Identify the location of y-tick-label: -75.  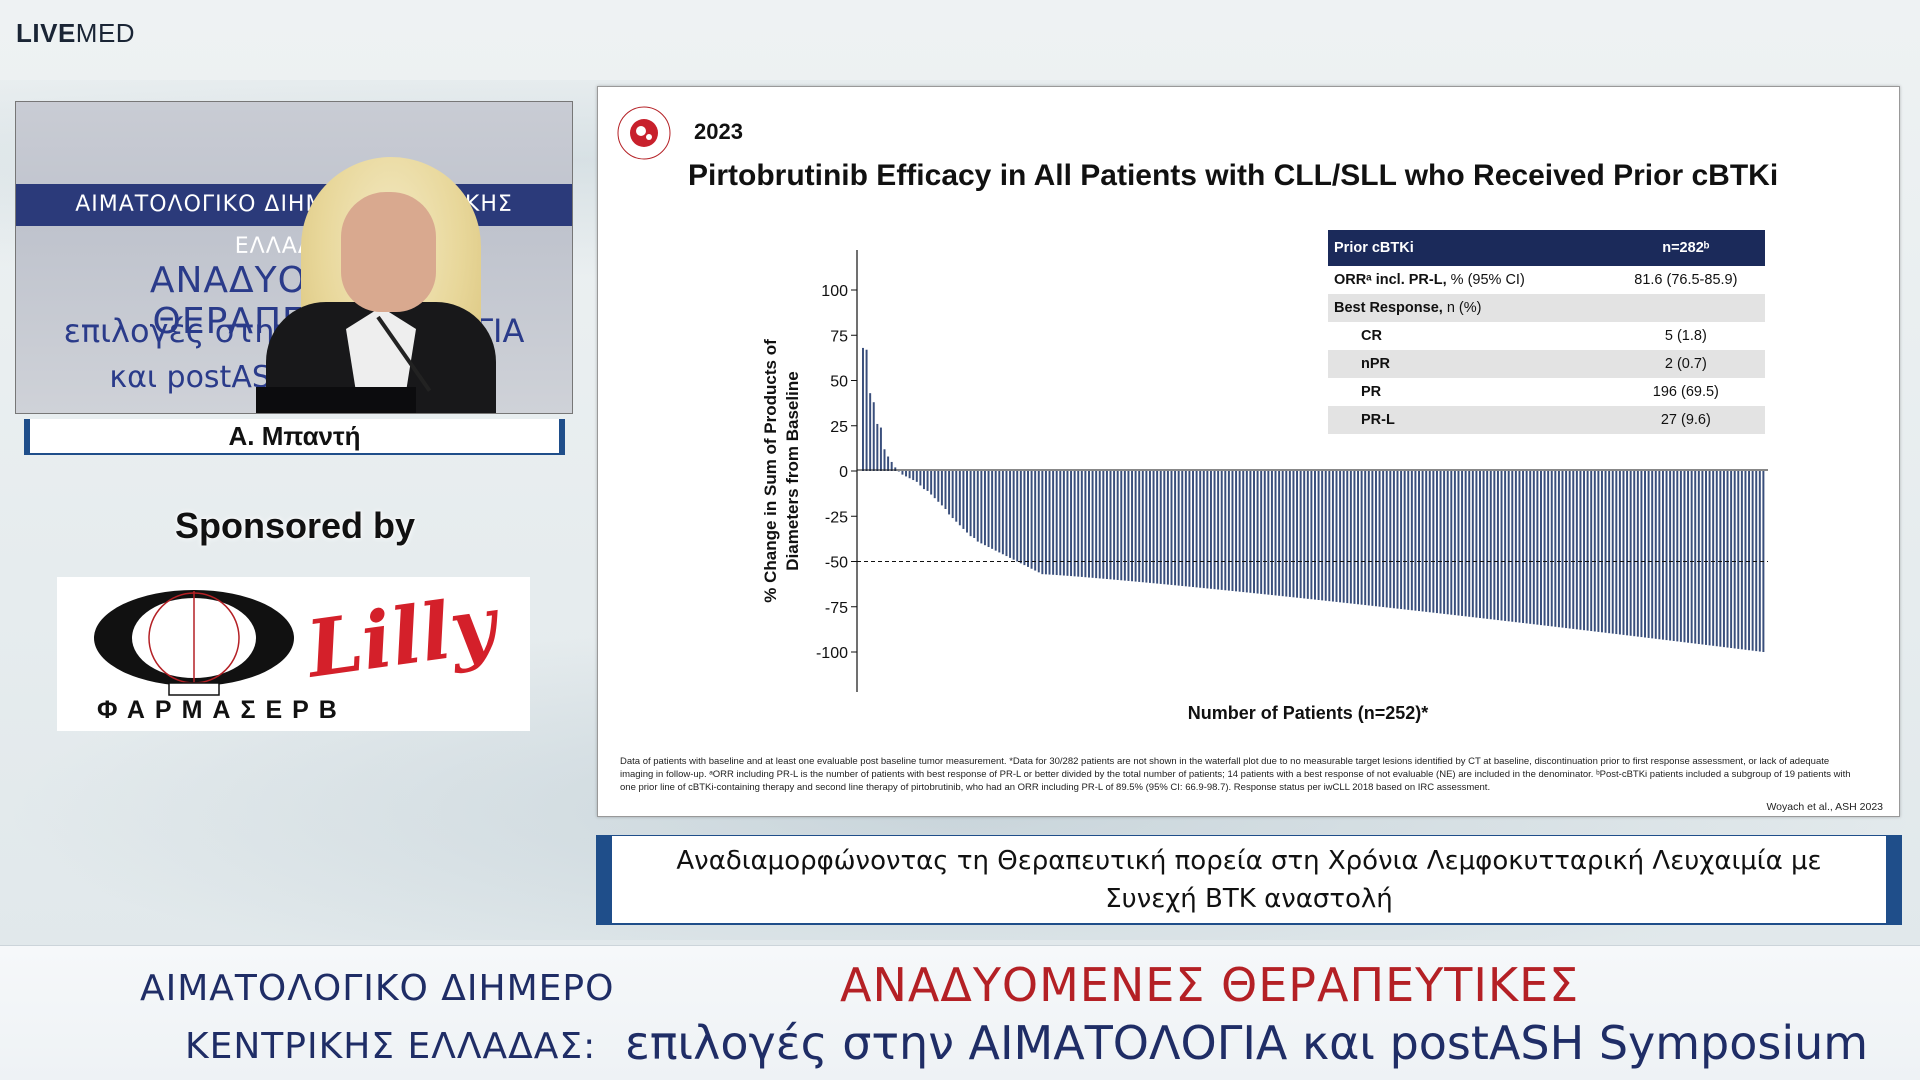
(836, 608).